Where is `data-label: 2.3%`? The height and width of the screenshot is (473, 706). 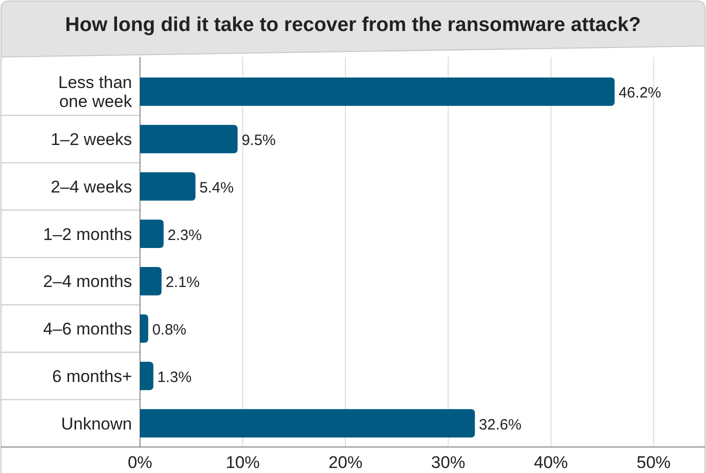
data-label: 2.3% is located at coordinates (185, 235).